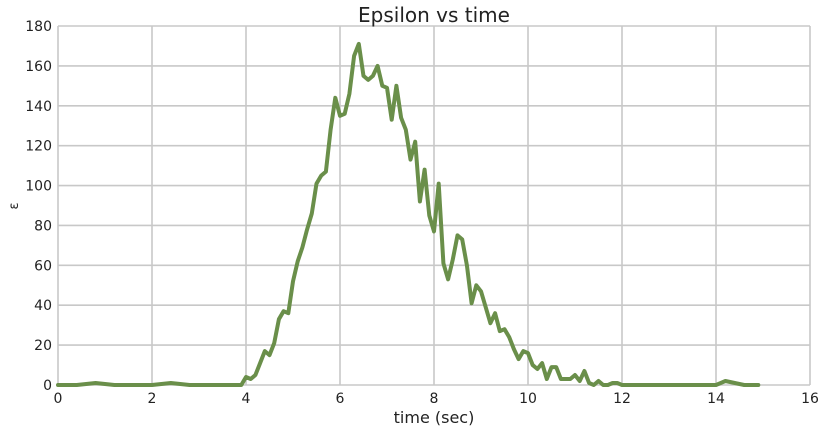 Image resolution: width=824 pixels, height=433 pixels. I want to click on x-tick-label: 14, so click(716, 399).